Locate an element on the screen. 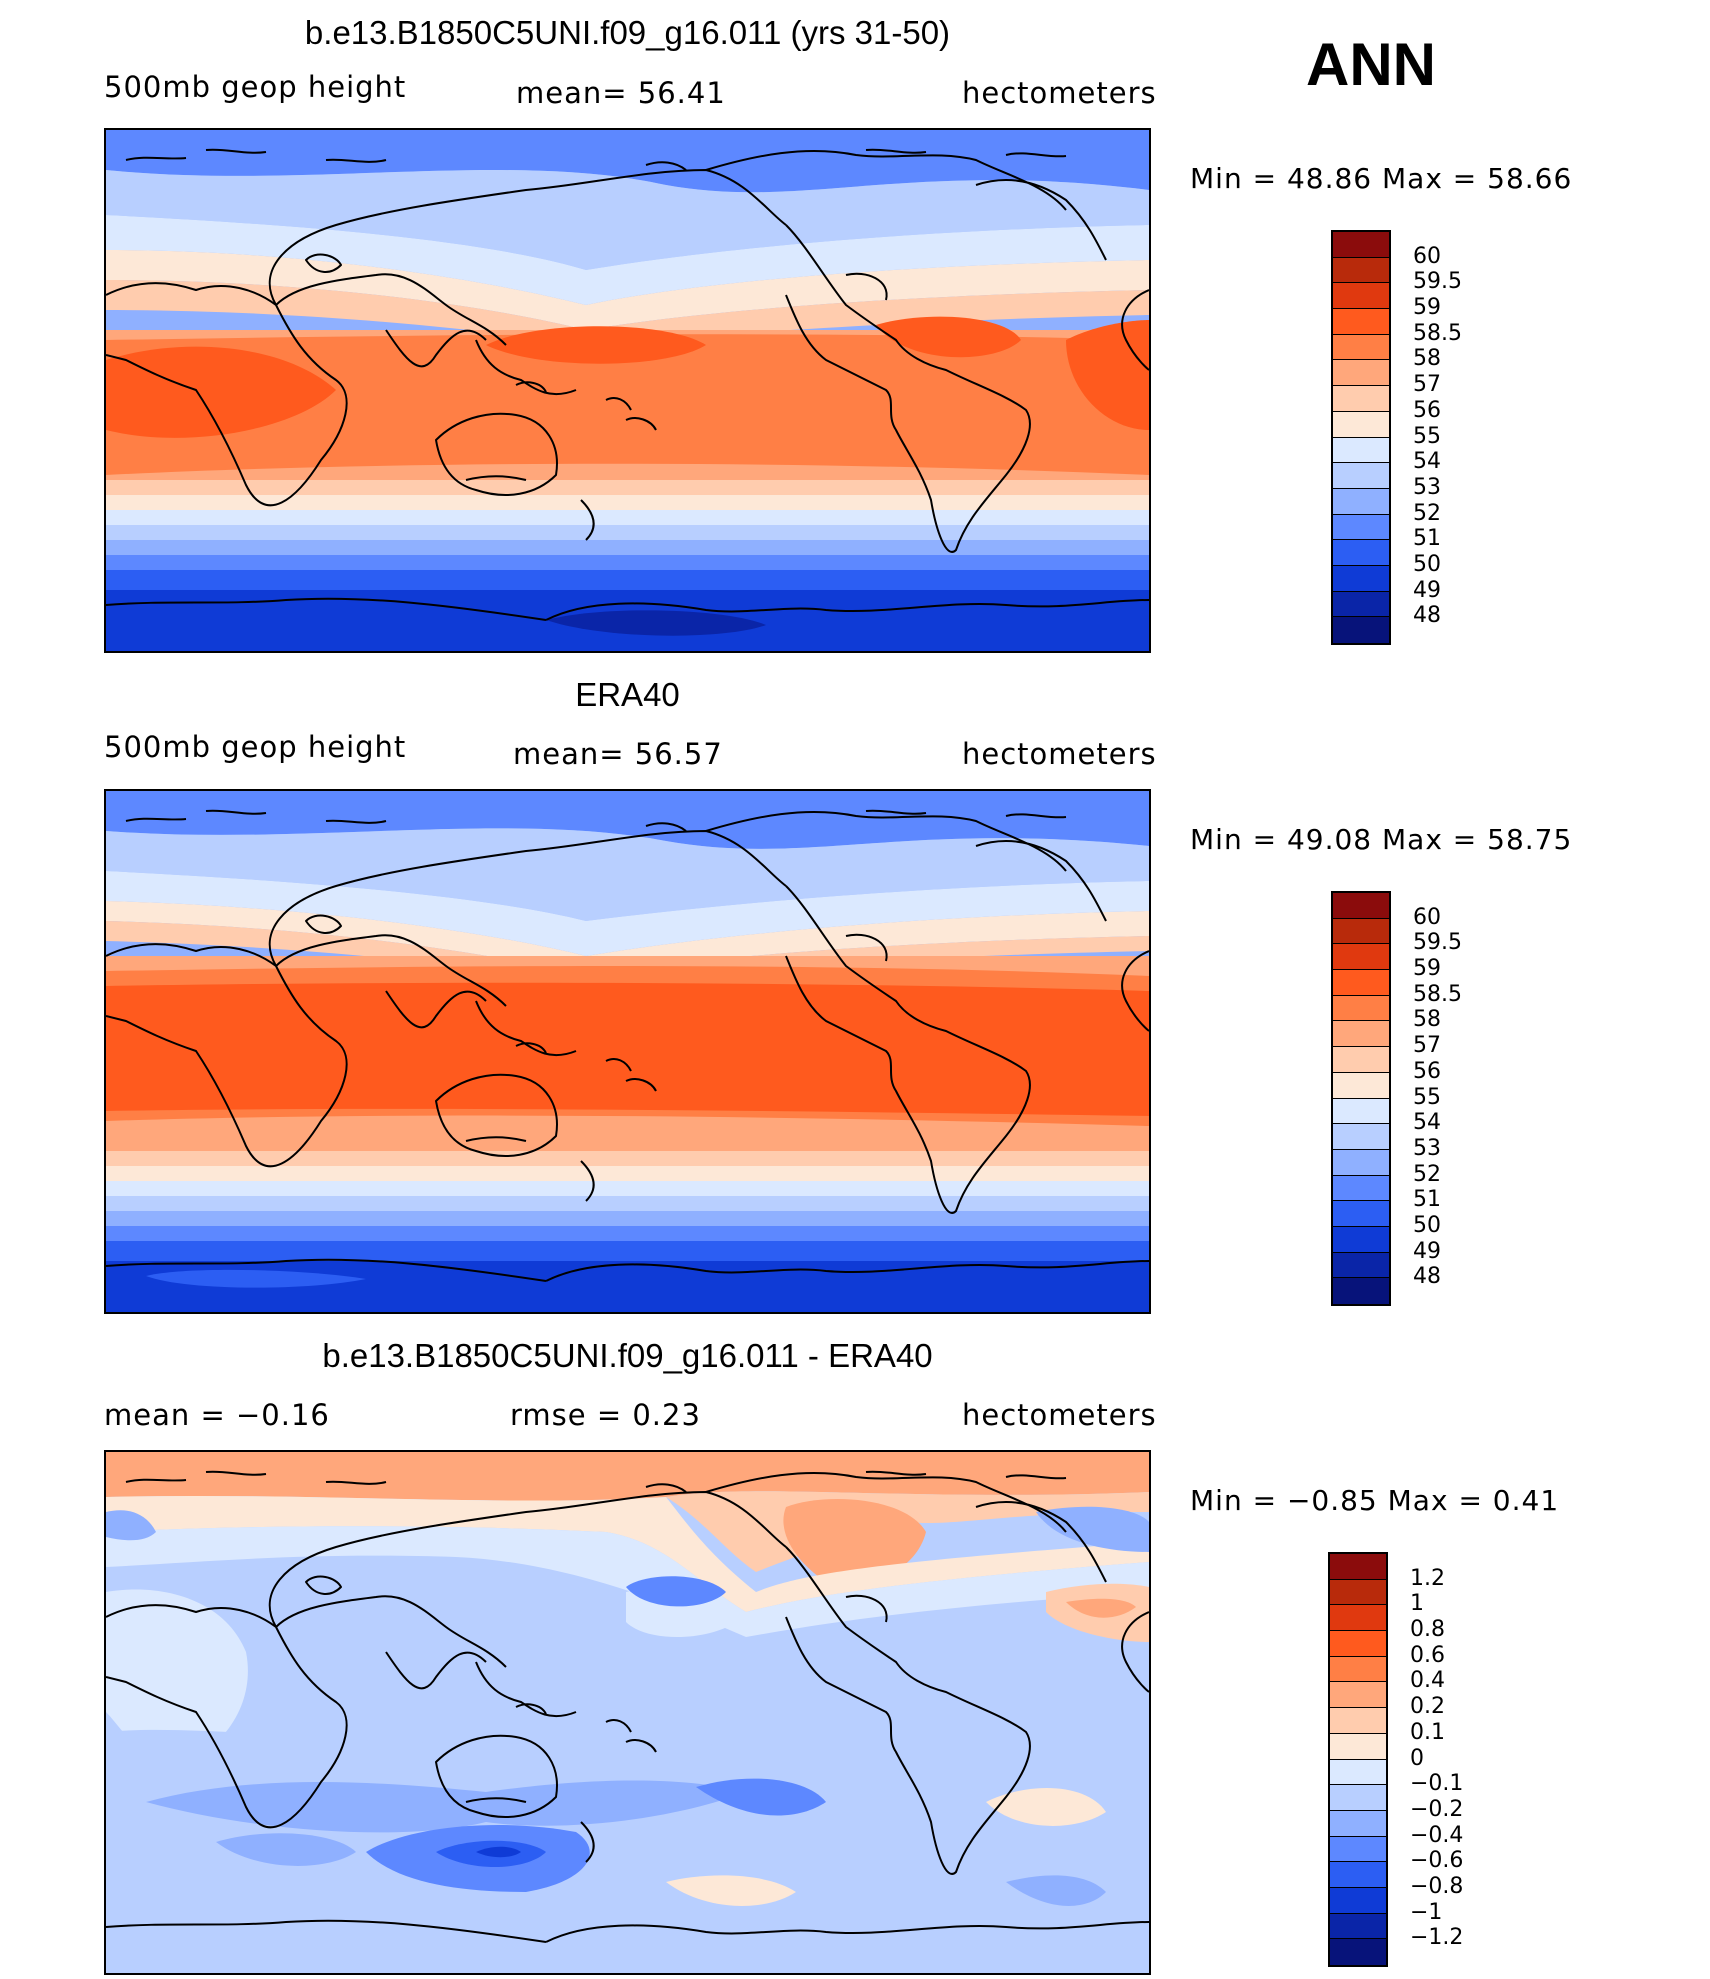 The height and width of the screenshot is (1979, 1710). panel-3-colorbar is located at coordinates (1358, 1759).